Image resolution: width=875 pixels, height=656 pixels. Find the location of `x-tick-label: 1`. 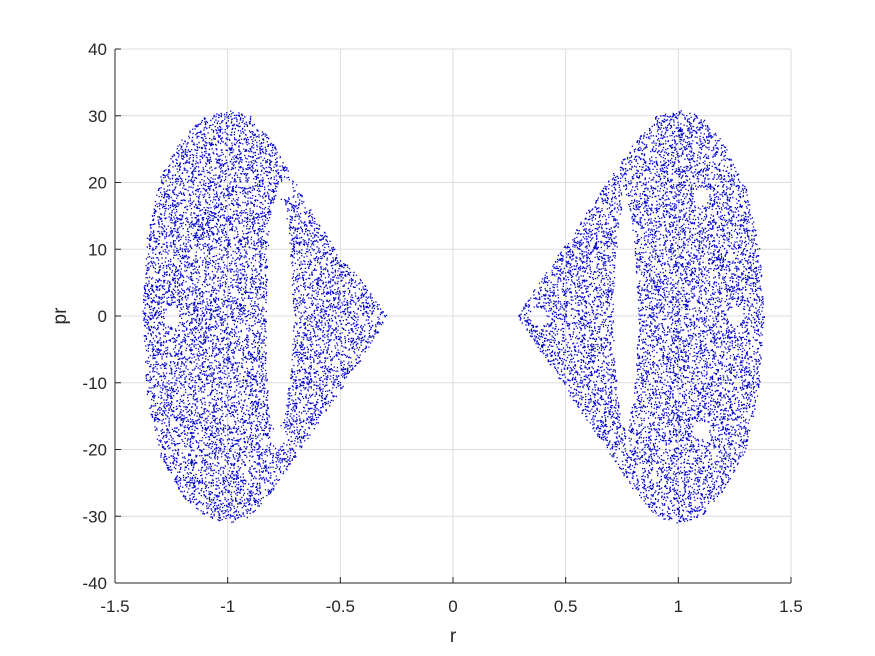

x-tick-label: 1 is located at coordinates (678, 606).